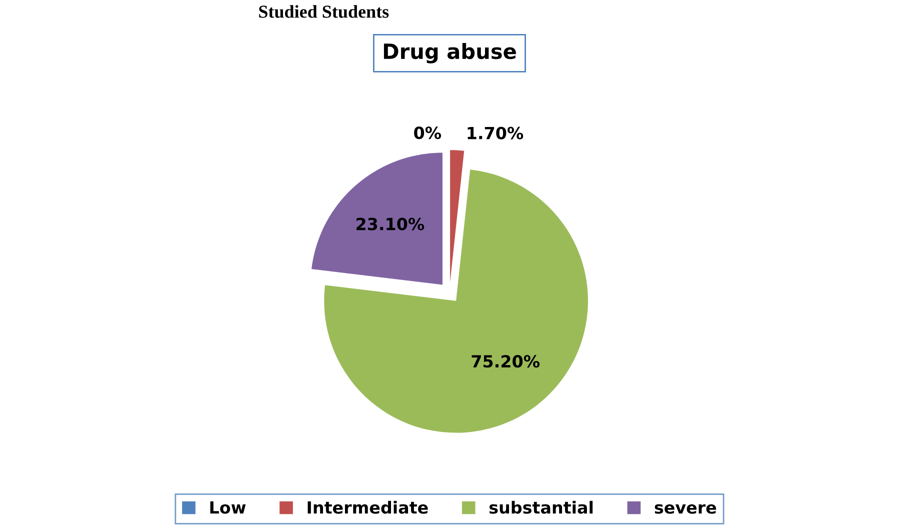 The image size is (899, 532). I want to click on legend-label: severe, so click(685, 509).